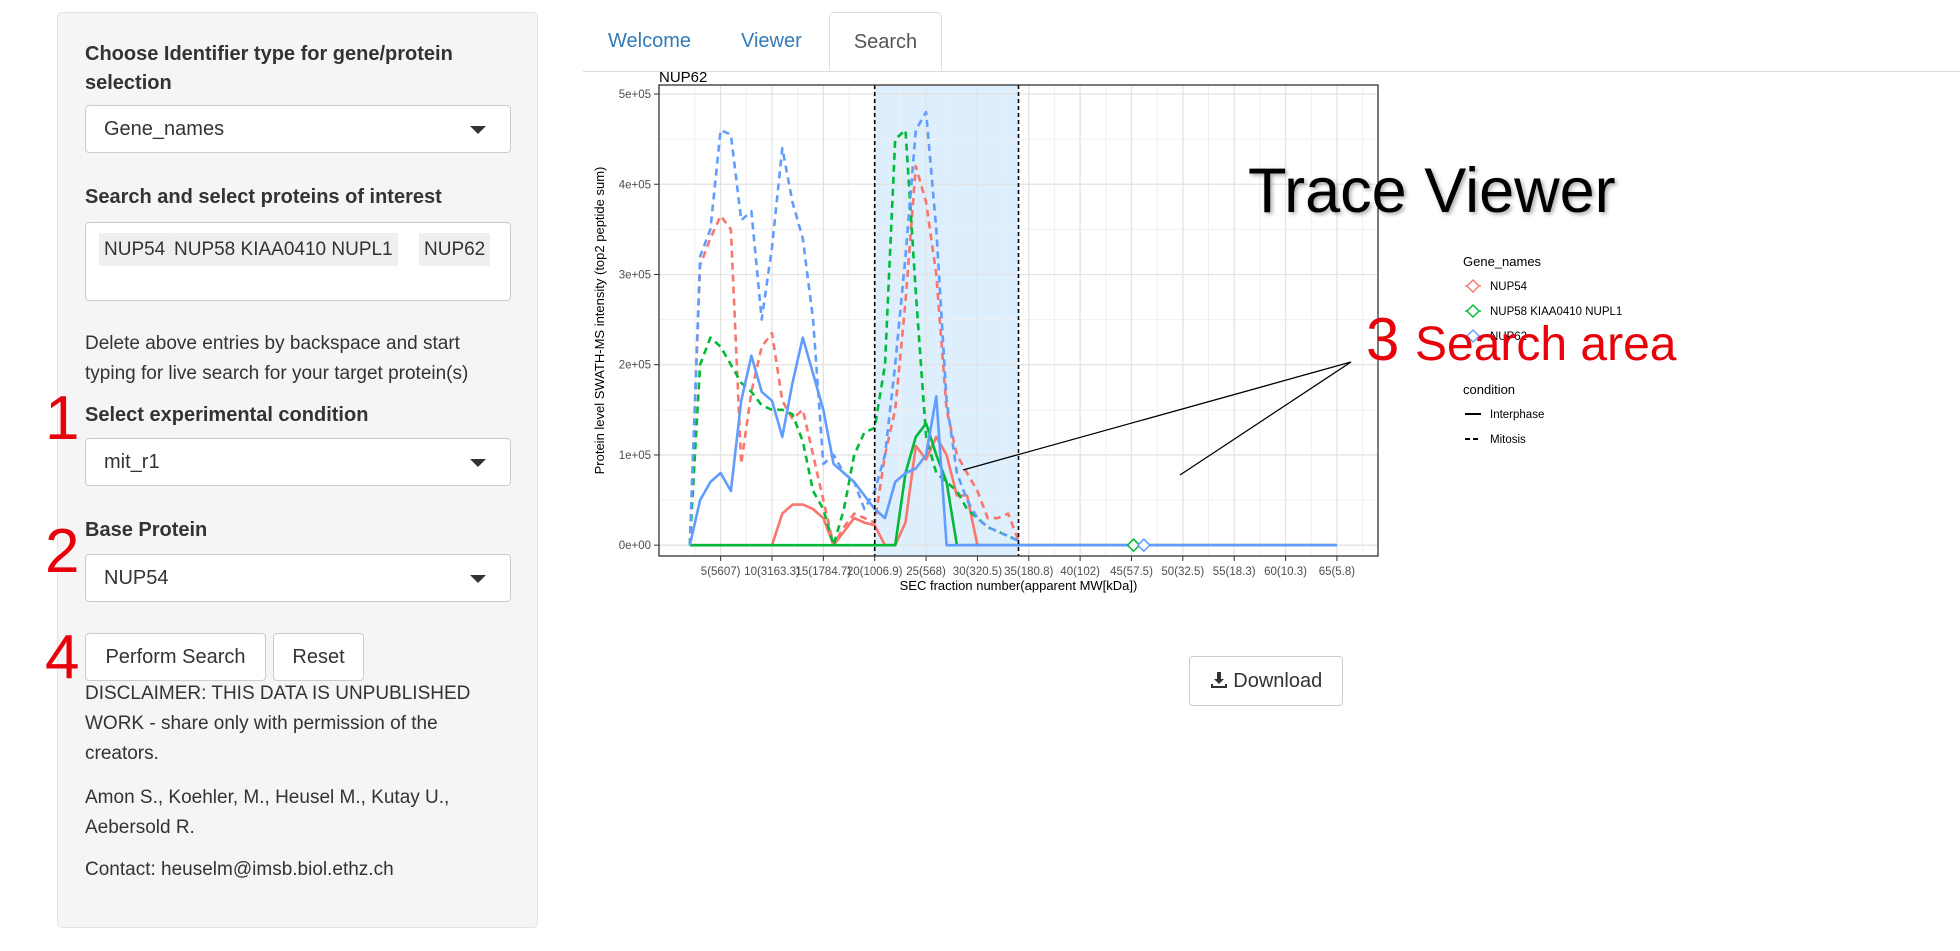 This screenshot has height=951, width=1960. Describe the element at coordinates (1182, 572) in the screenshot. I see `x-tick-label: 50(32.5)` at that location.